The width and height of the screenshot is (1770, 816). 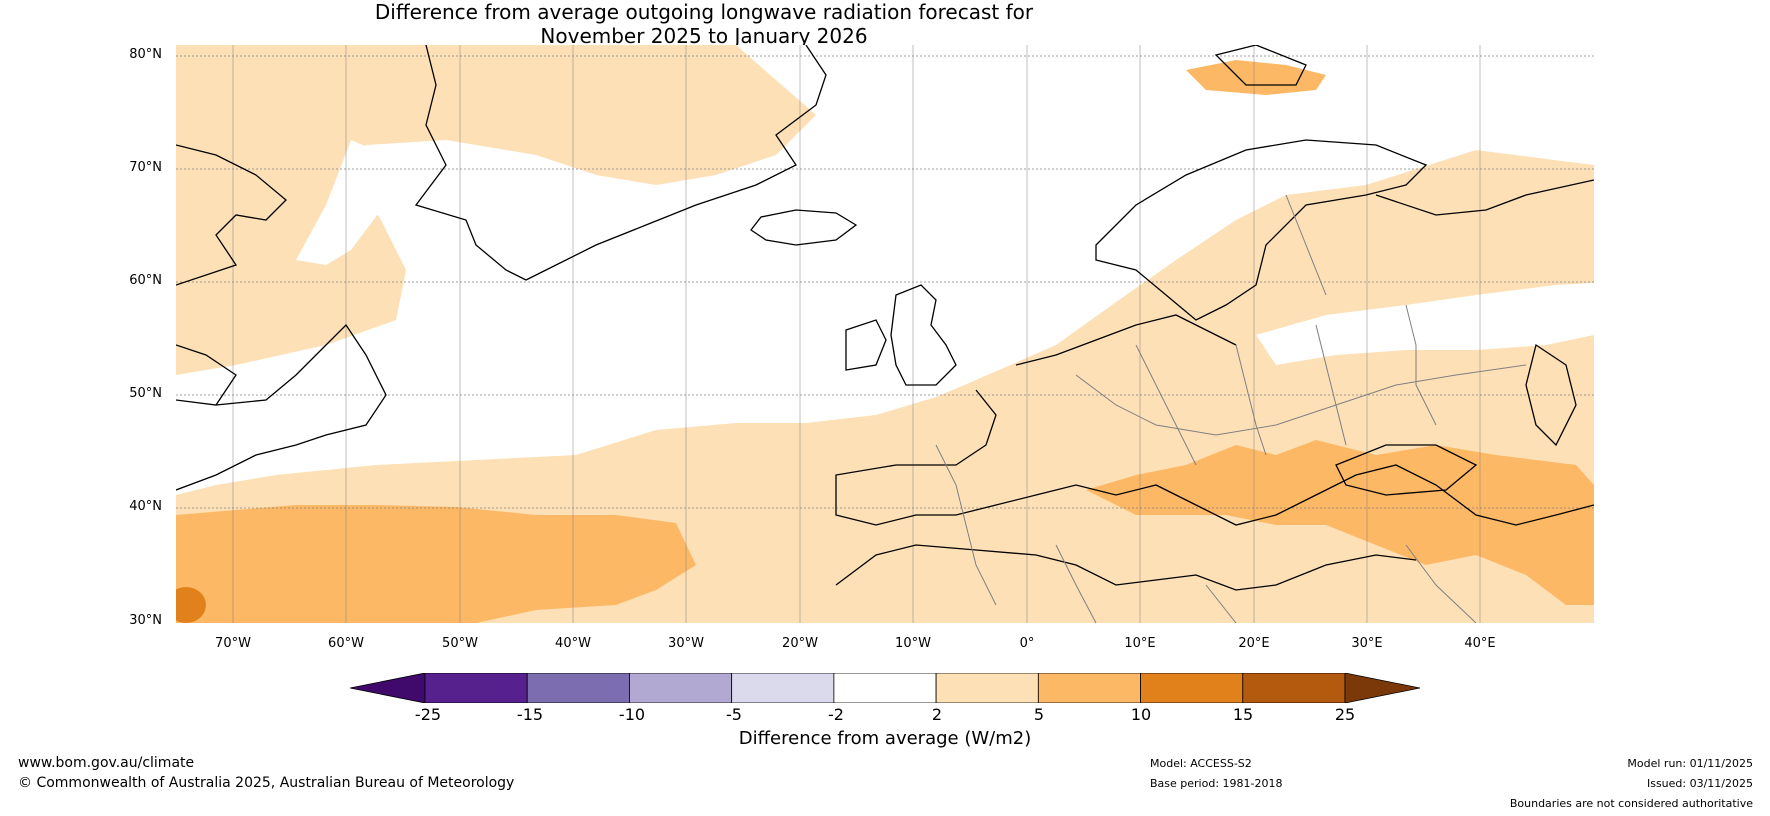 What do you see at coordinates (1410, 75) in the screenshot?
I see `anomaly-neutral-arctic` at bounding box center [1410, 75].